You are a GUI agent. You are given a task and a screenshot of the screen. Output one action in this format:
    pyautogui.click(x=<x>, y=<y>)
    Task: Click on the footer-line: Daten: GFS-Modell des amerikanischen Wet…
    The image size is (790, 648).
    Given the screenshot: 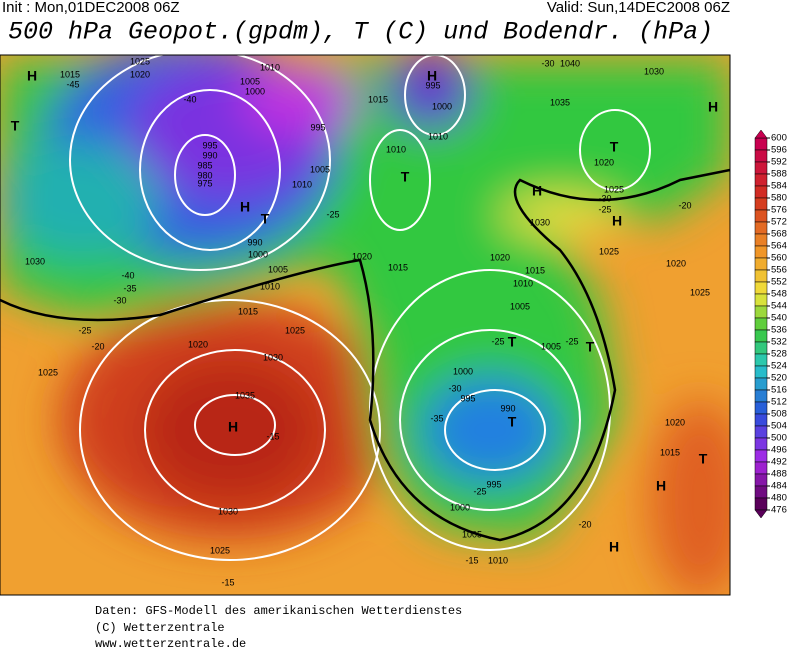 What is the action you would take?
    pyautogui.click(x=278, y=611)
    